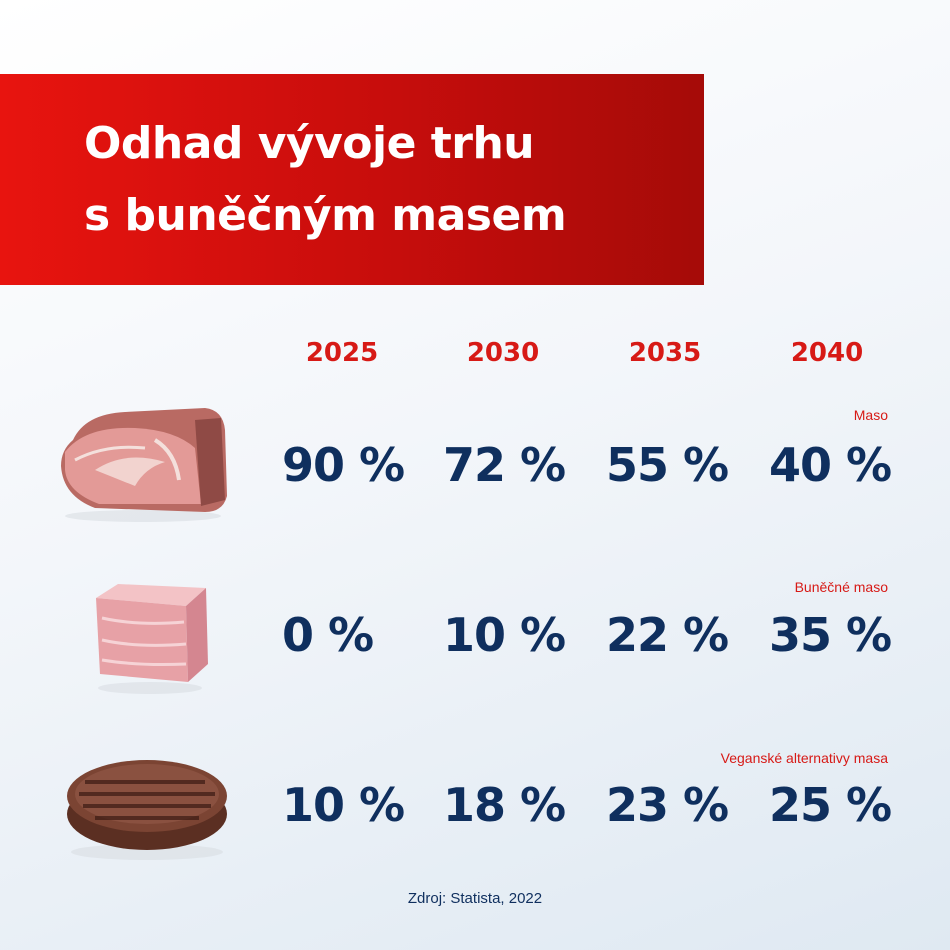 This screenshot has width=950, height=950. I want to click on value-bunecne-2025: 0 %, so click(328, 635).